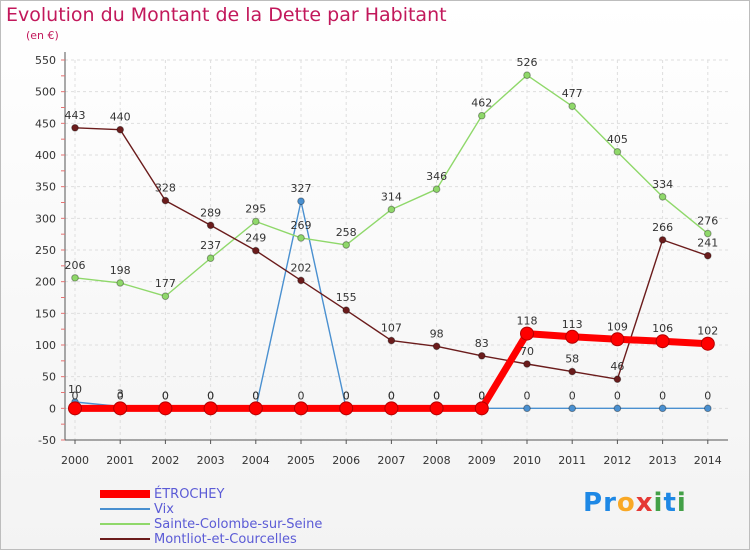 This screenshot has height=550, width=750. I want to click on y-tick-label: 450, so click(45, 123).